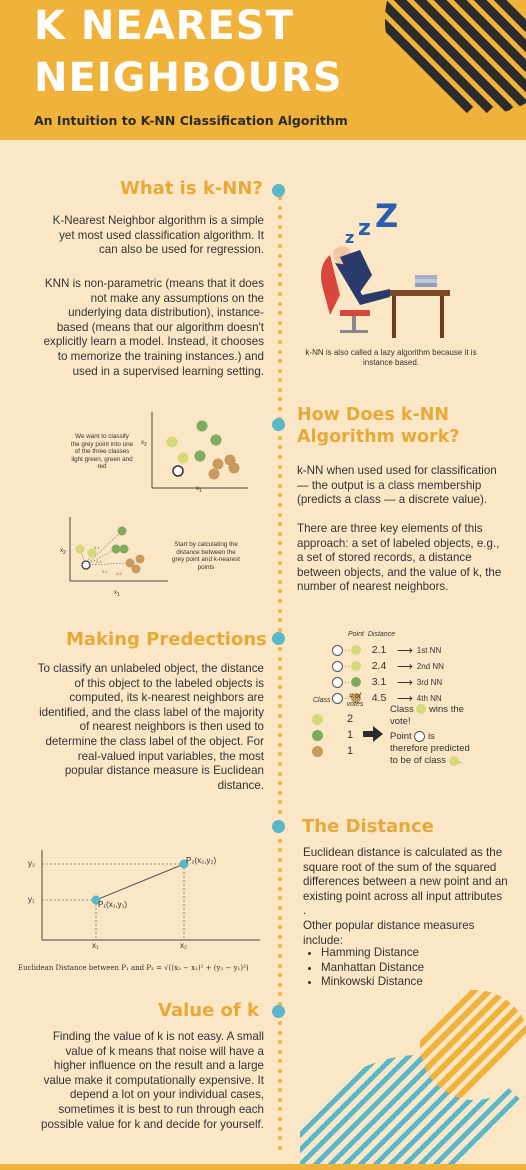 This screenshot has height=1170, width=526. I want to click on svg-text: Z, so click(386, 216).